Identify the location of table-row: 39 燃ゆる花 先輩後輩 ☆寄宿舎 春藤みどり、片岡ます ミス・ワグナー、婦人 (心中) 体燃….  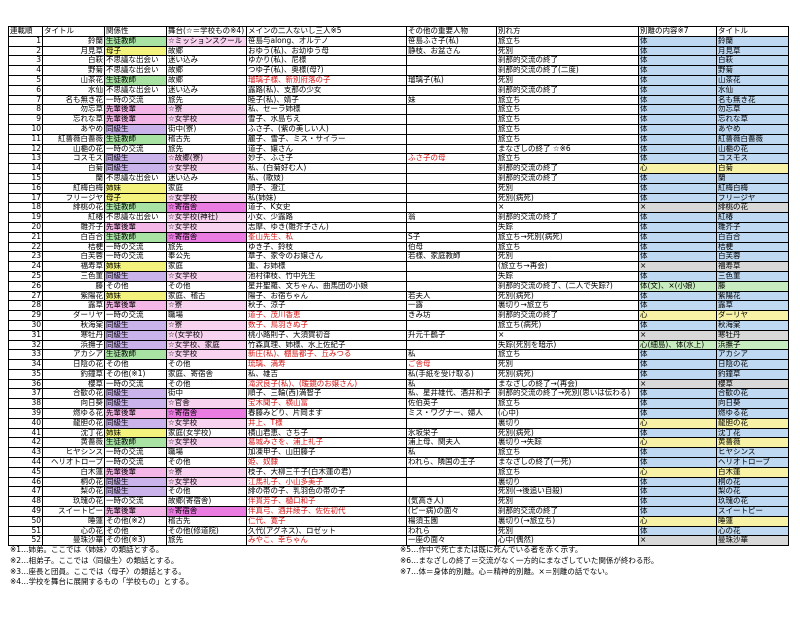
(398, 413).